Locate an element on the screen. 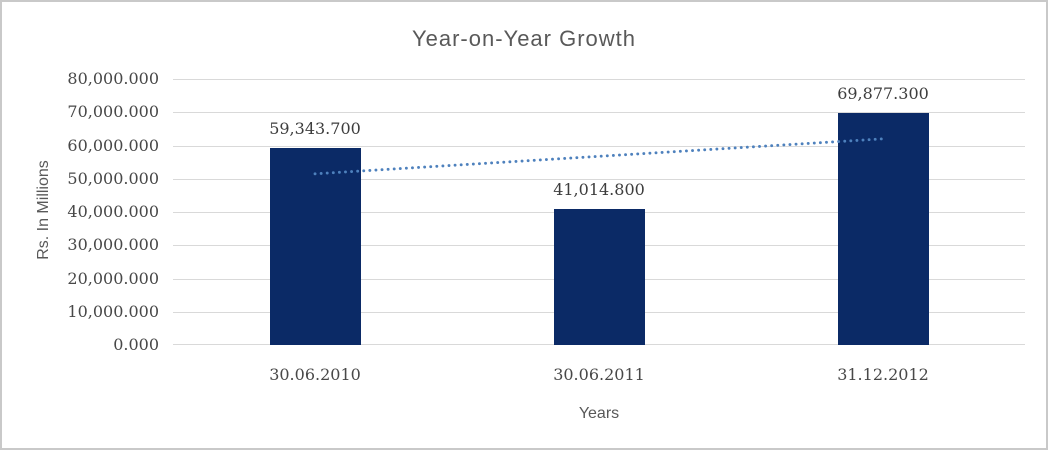 The image size is (1048, 450). data-label: 41,014.800 is located at coordinates (599, 189).